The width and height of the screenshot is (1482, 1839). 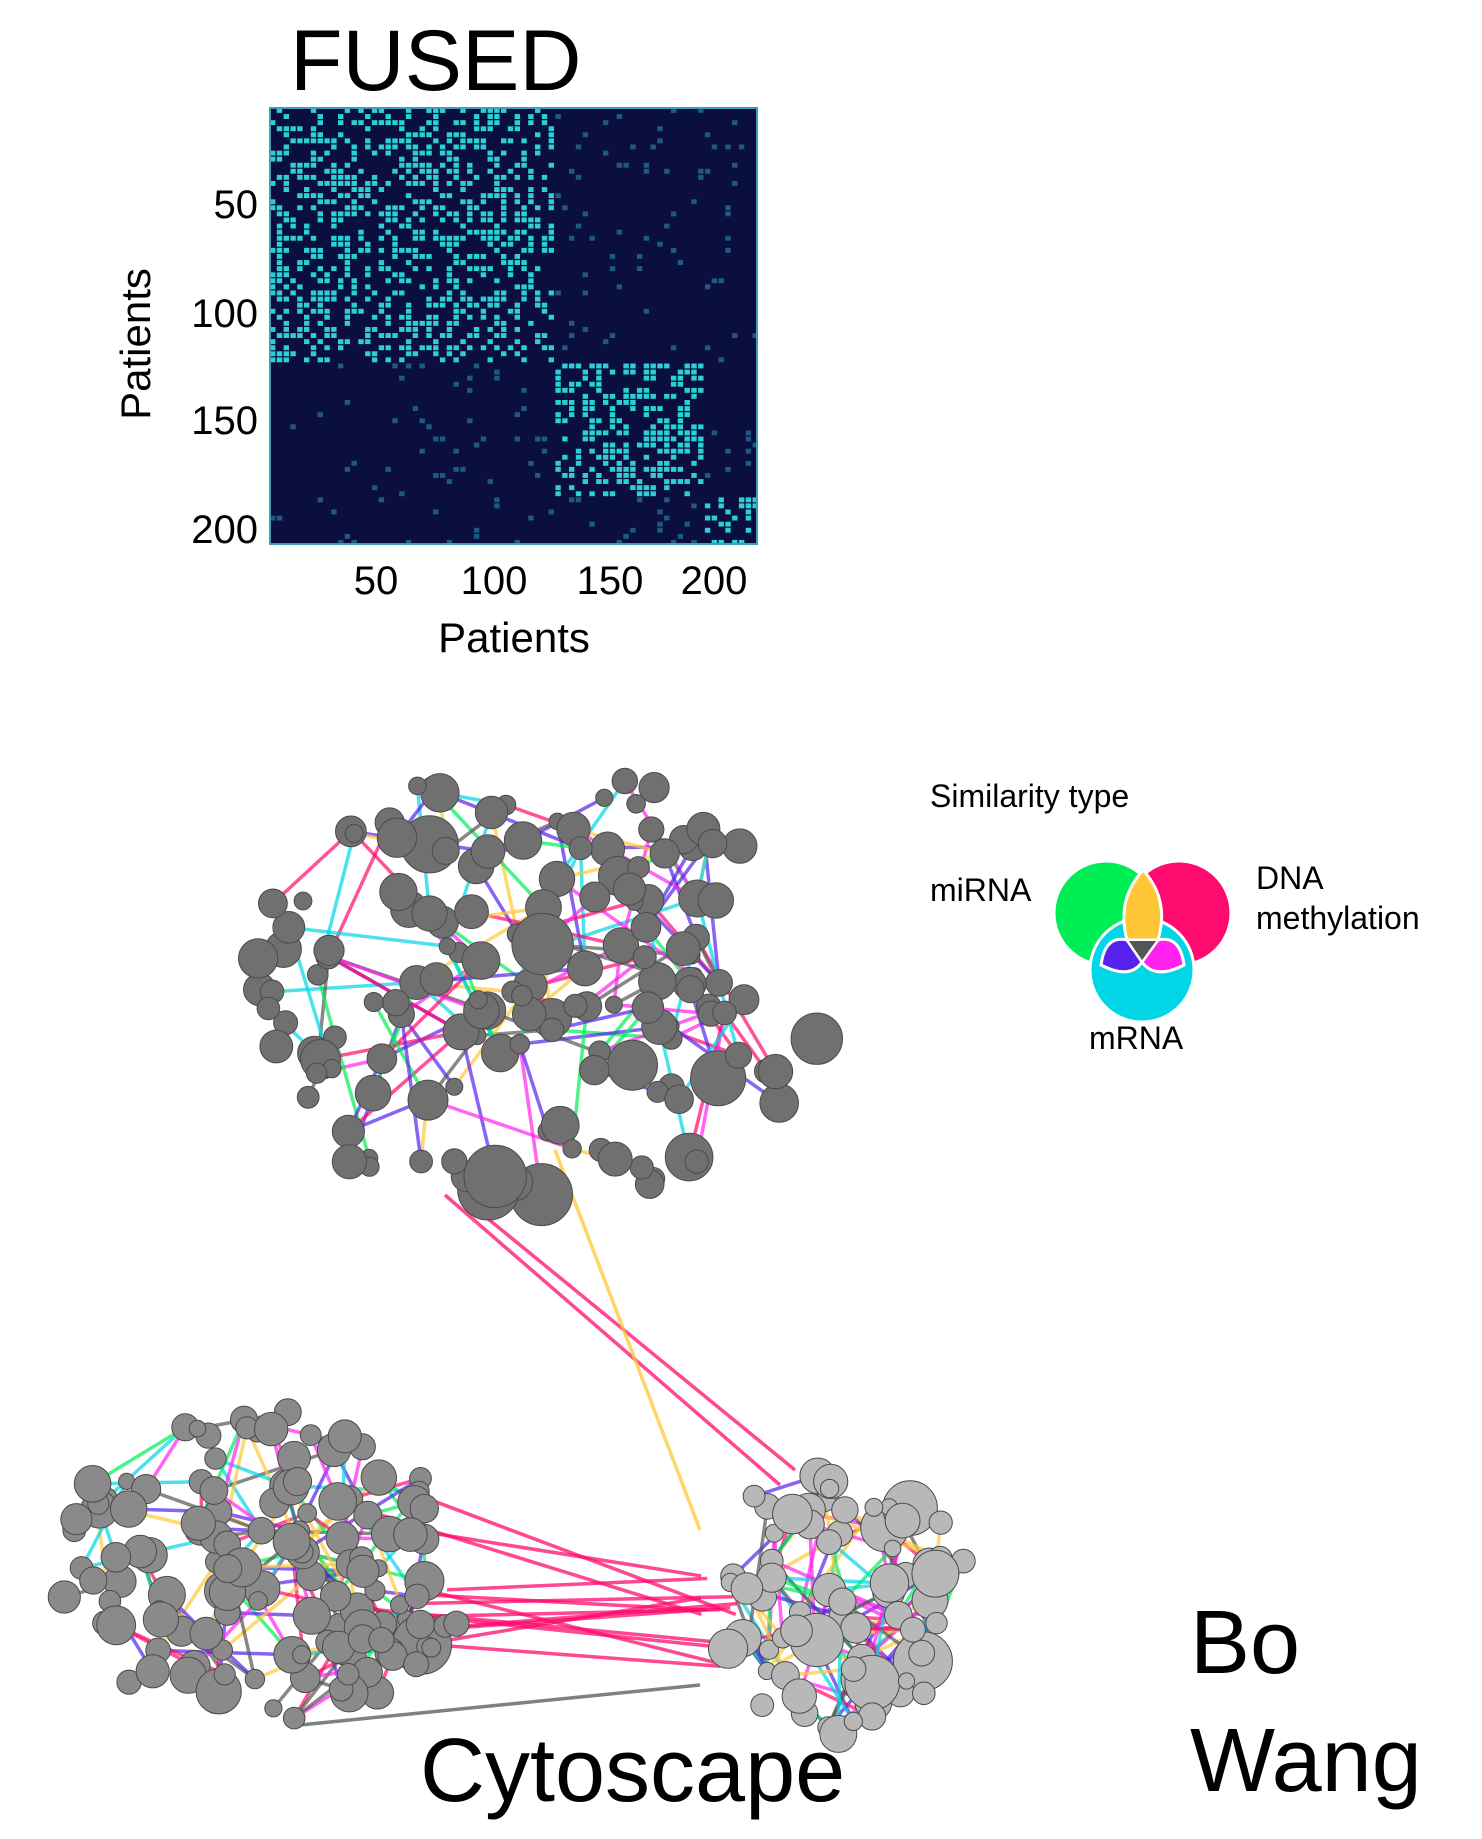 I want to click on author-last-name: Wang, so click(x=1306, y=1761).